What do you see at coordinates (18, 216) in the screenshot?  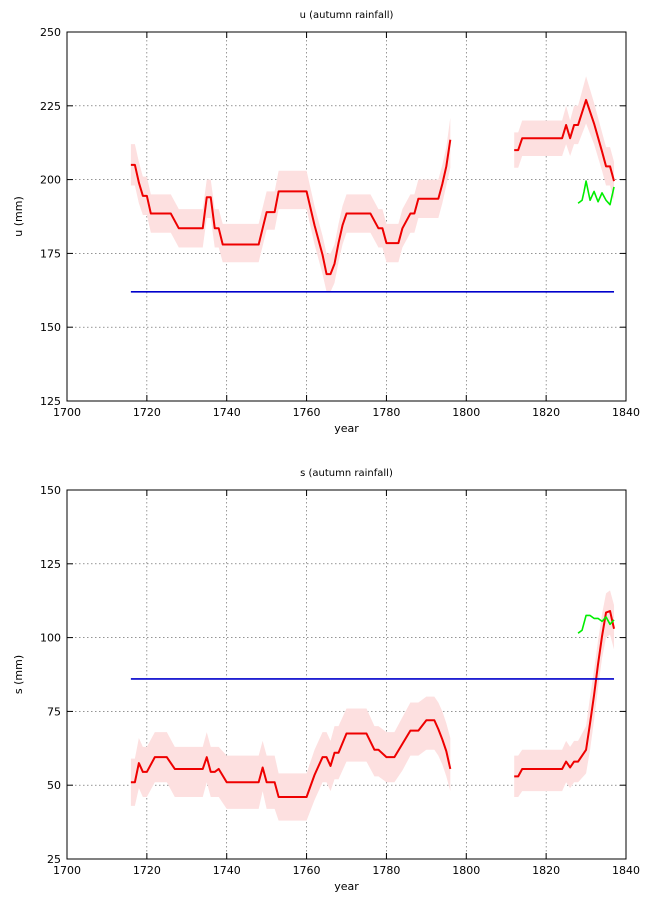 I see `chart-1-y-axis-label: u (mm)` at bounding box center [18, 216].